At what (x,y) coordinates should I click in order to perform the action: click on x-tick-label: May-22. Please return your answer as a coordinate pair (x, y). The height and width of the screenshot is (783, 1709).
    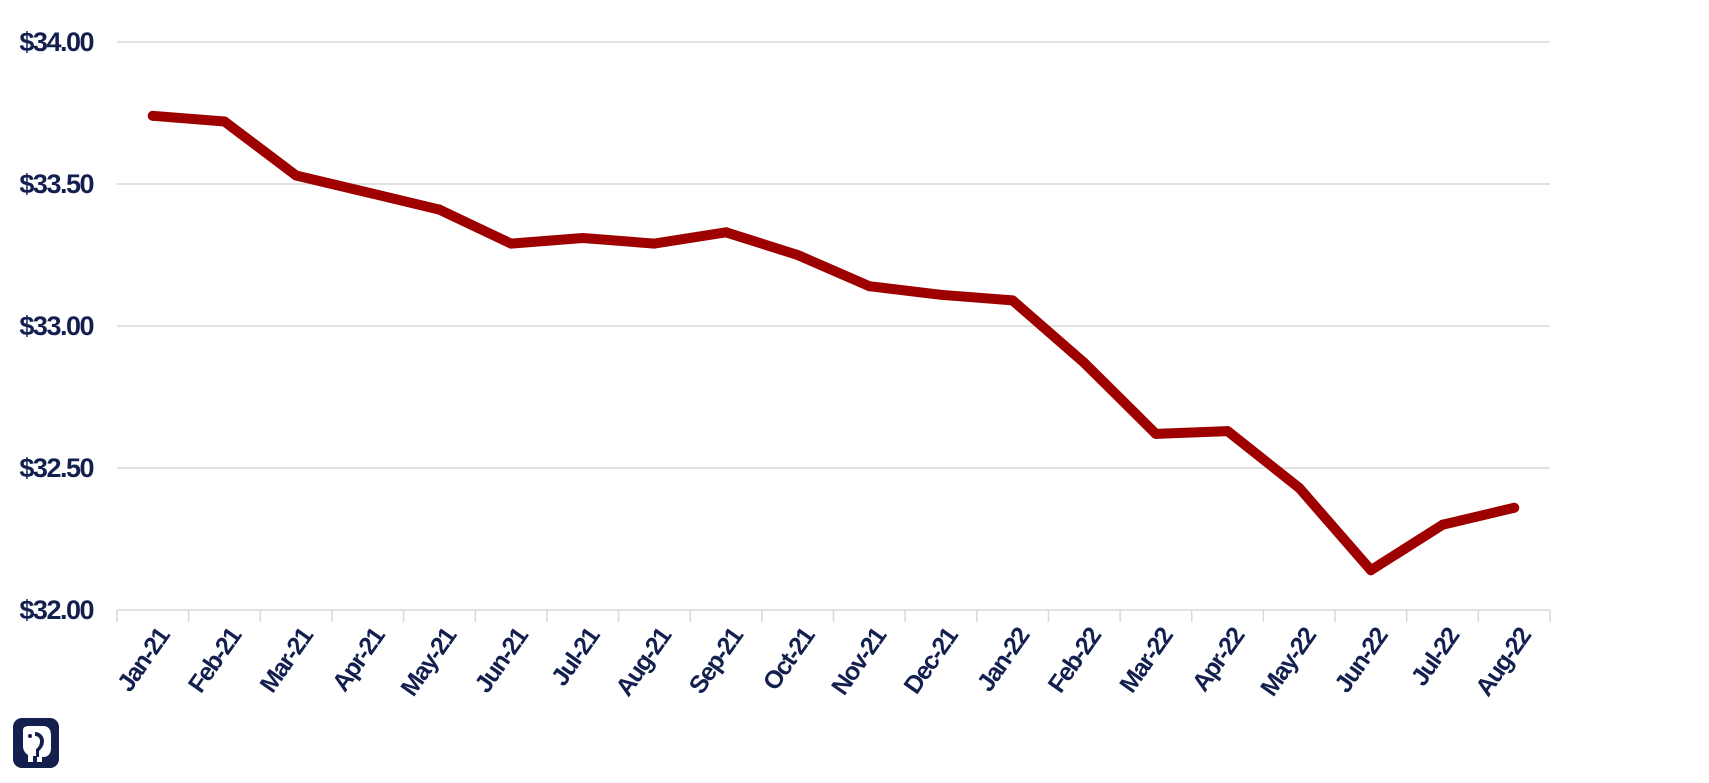
    Looking at the image, I should click on (1288, 662).